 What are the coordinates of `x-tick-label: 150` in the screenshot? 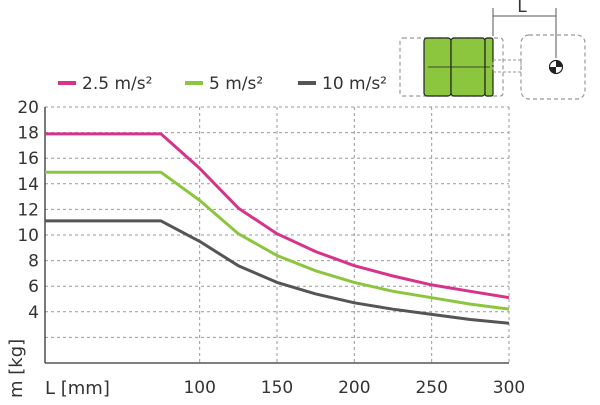 It's located at (277, 388).